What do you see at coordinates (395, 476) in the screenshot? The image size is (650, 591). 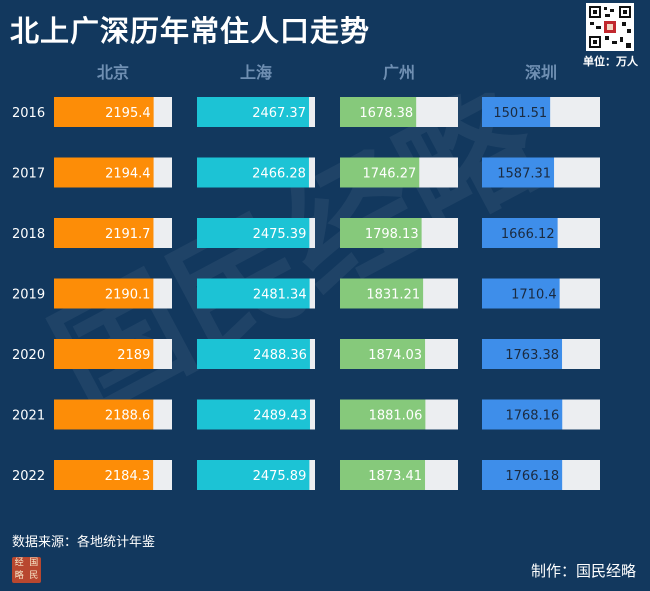 I see `value-label: 1873.41` at bounding box center [395, 476].